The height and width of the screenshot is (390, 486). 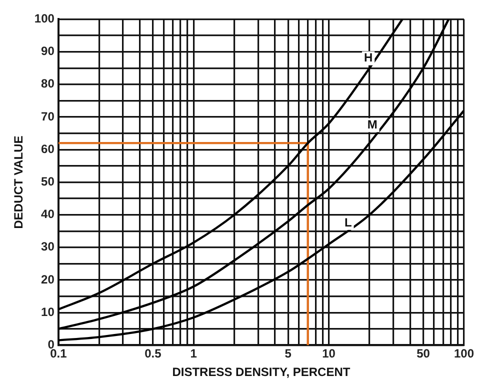 I want to click on x-tick-label: 5, so click(x=288, y=353).